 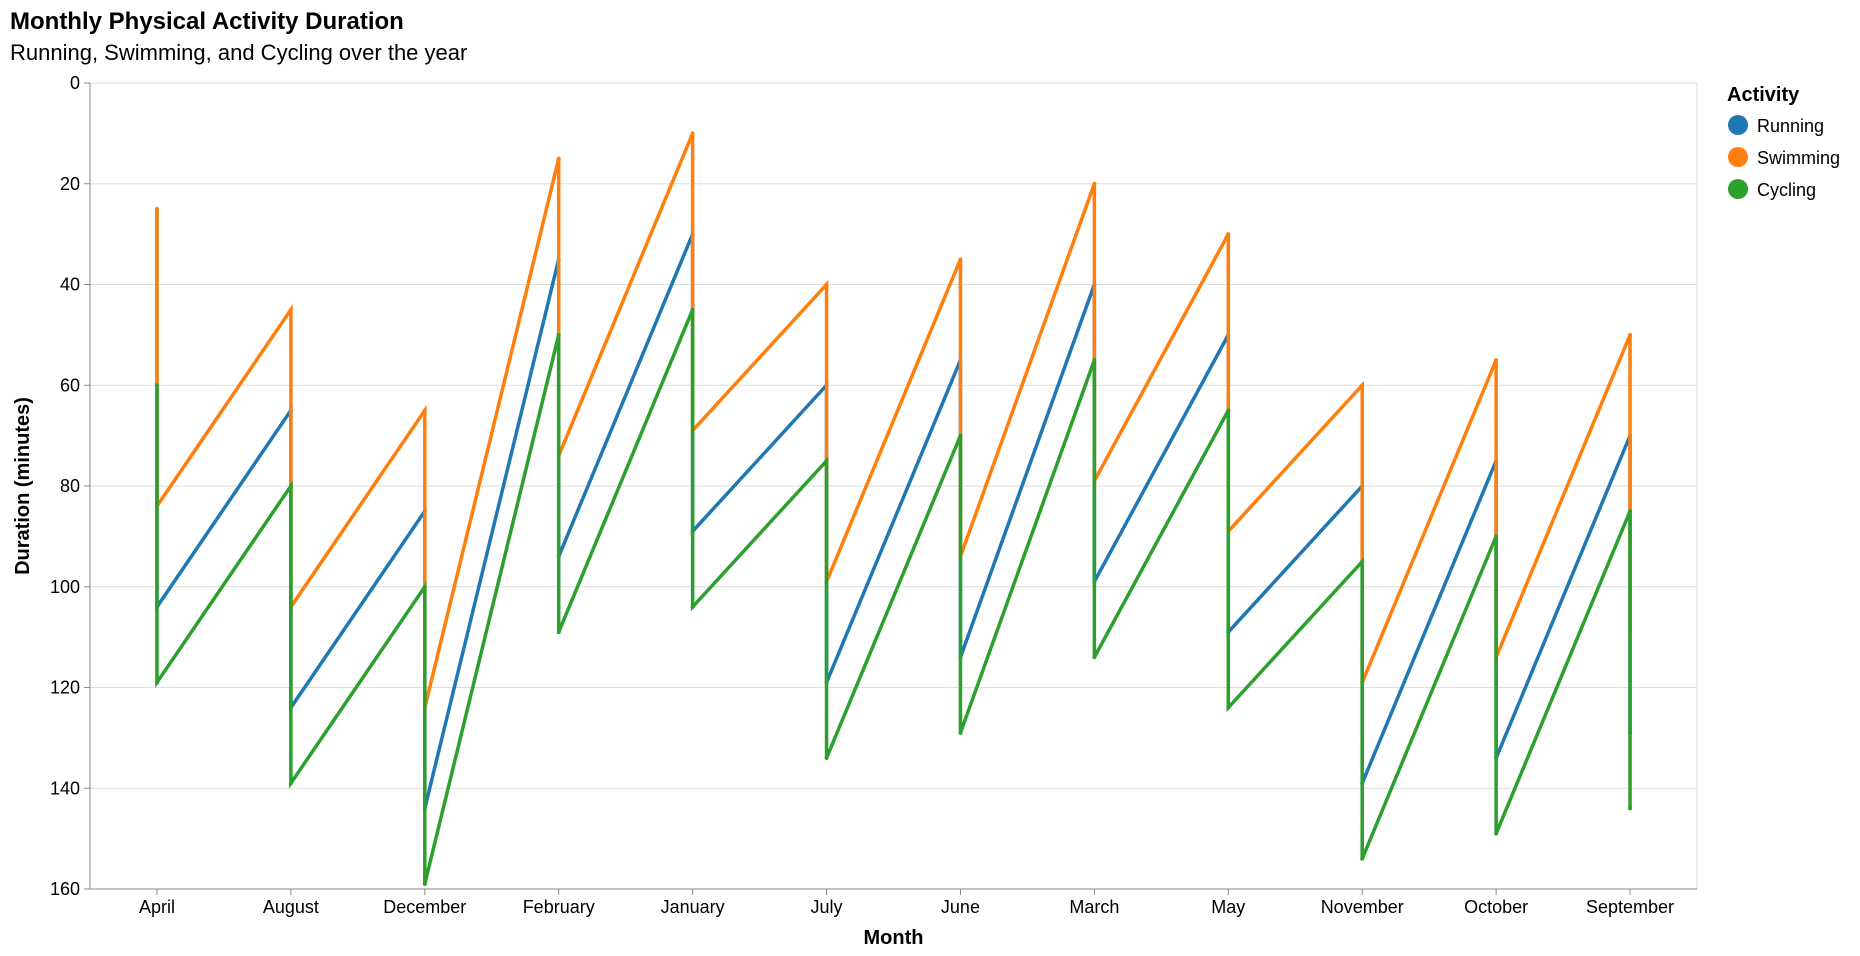 What do you see at coordinates (65, 688) in the screenshot?
I see `y-tick-label: 120` at bounding box center [65, 688].